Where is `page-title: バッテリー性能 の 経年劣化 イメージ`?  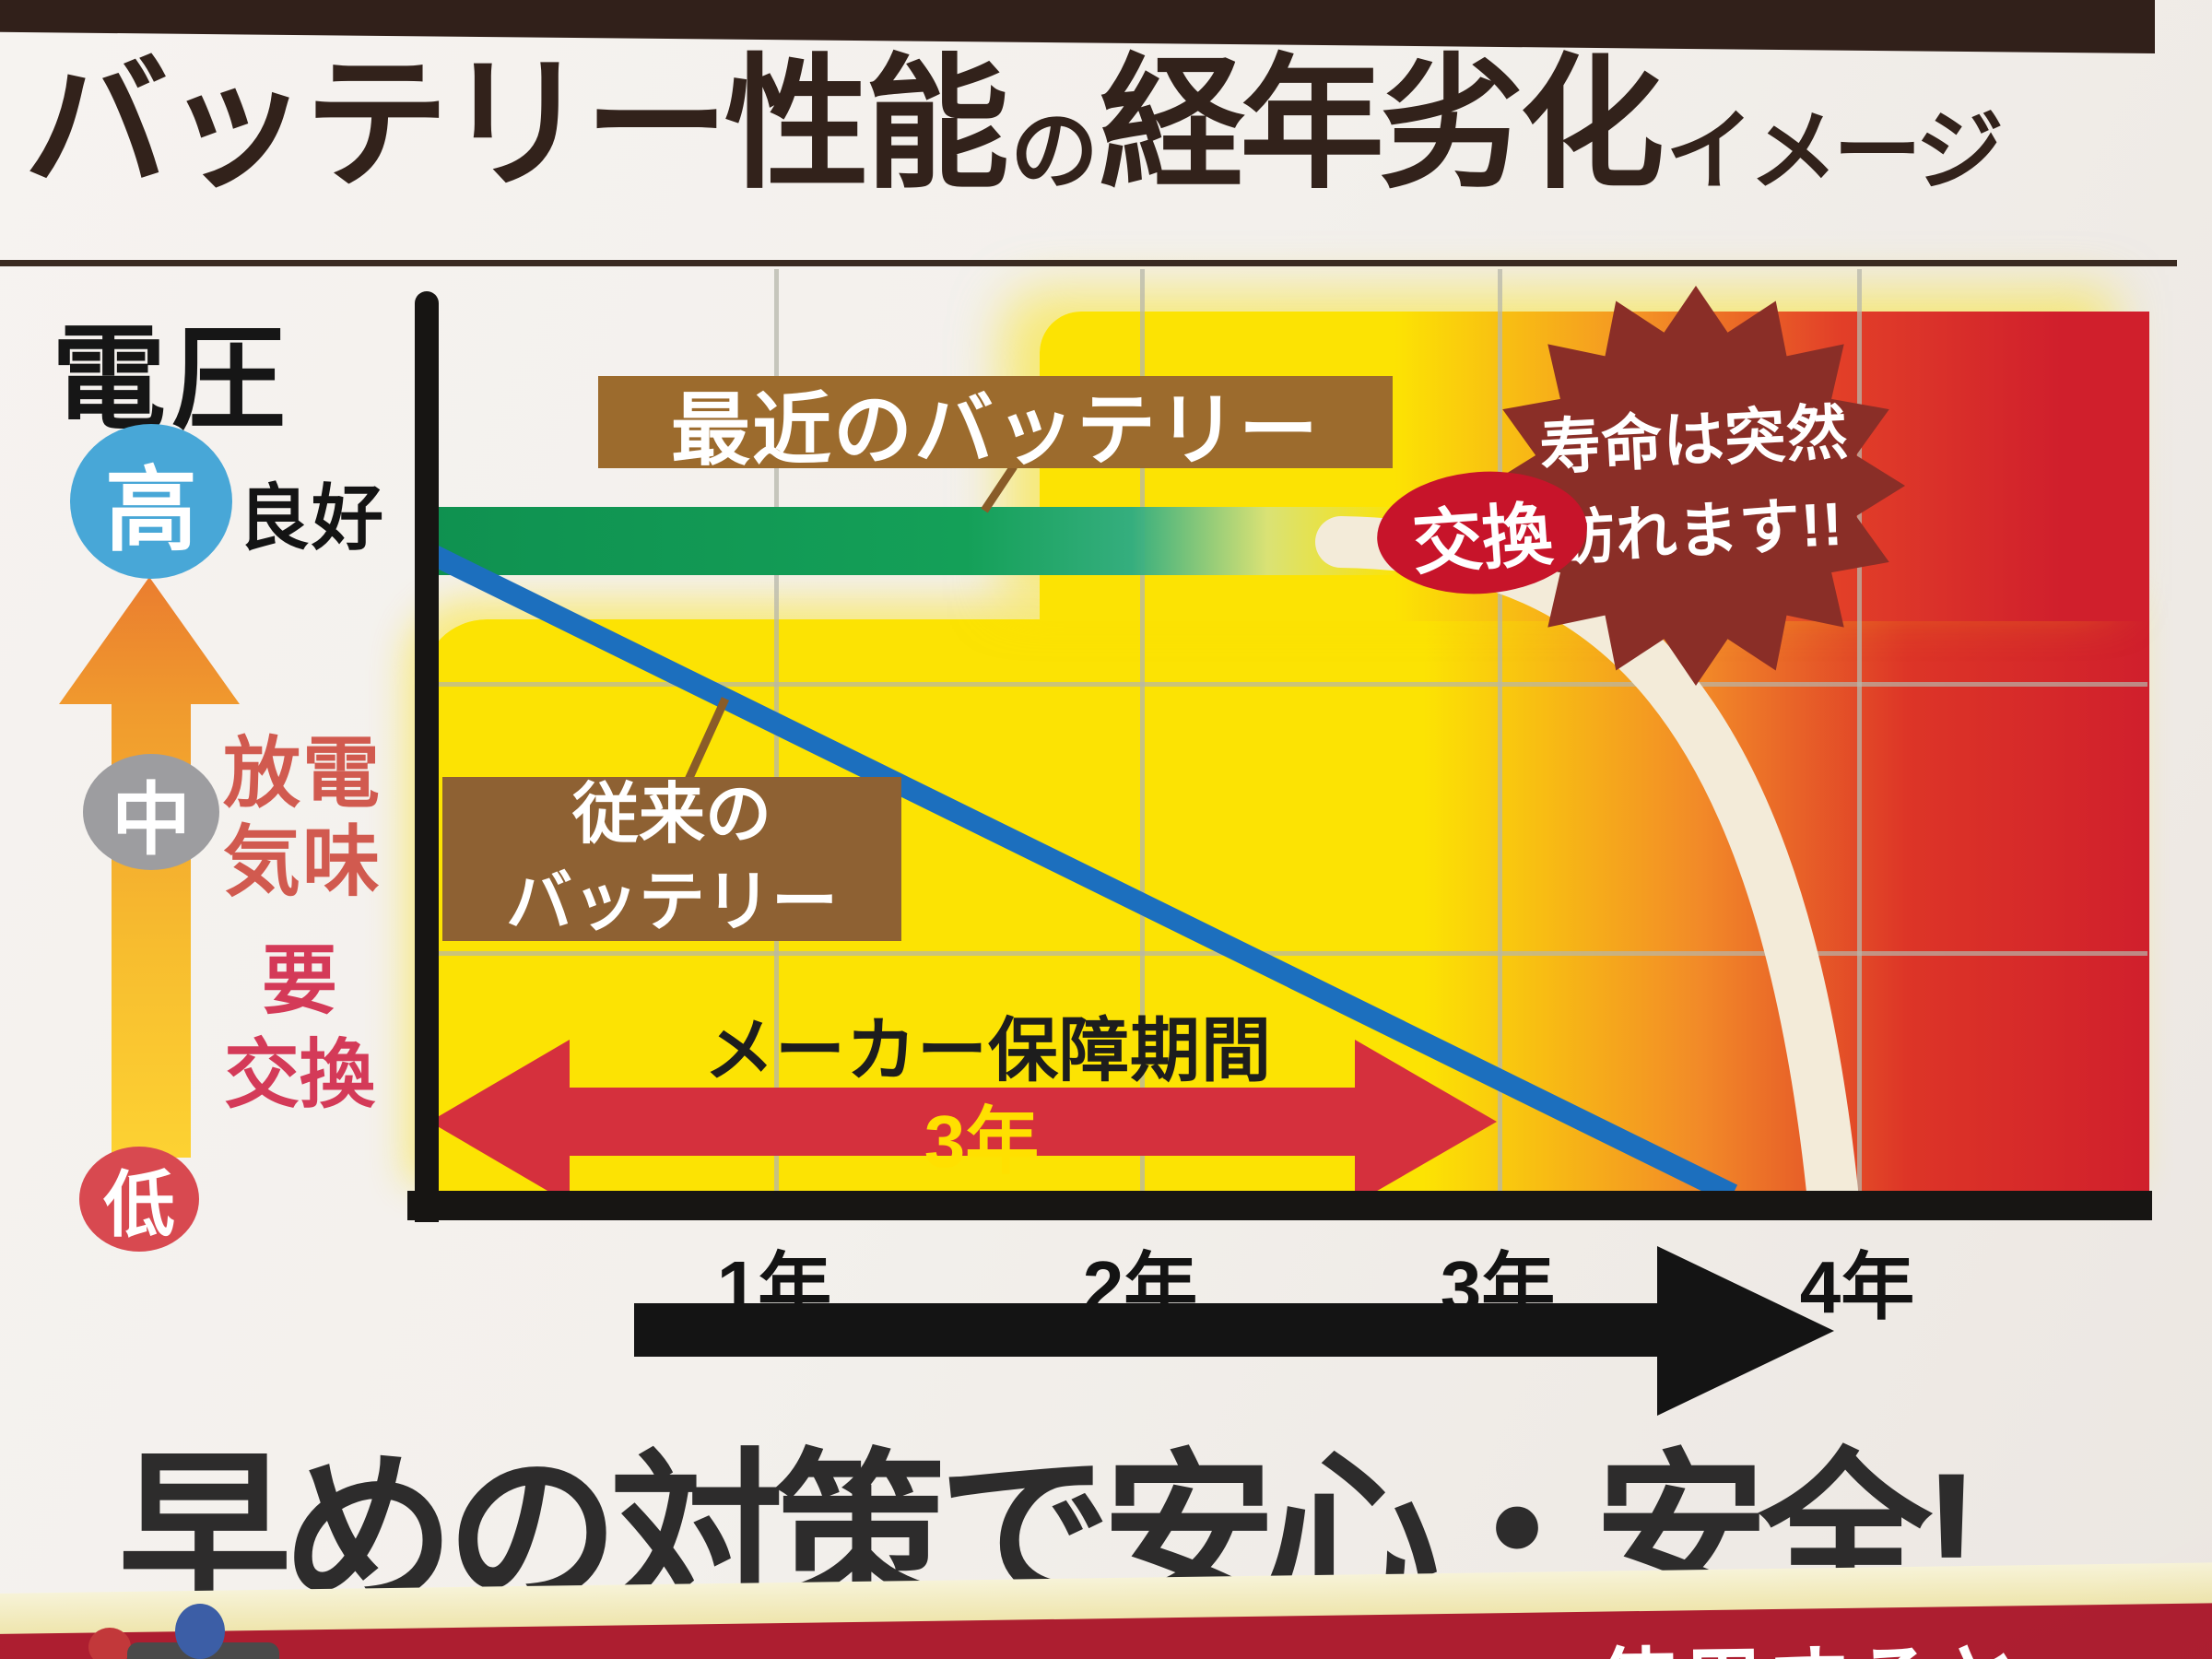 page-title: バッテリー性能 の 経年劣化 イメージ is located at coordinates (1111, 125).